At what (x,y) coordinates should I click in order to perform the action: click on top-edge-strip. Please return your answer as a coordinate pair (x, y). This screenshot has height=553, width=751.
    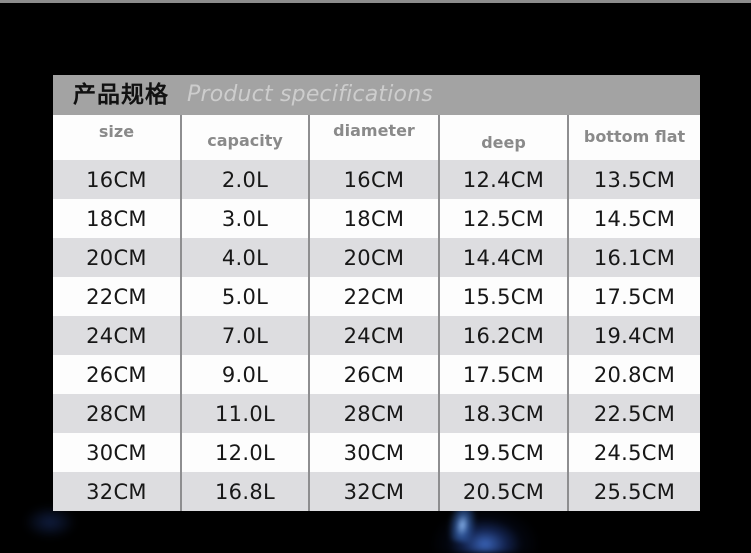
    Looking at the image, I should click on (375, 1).